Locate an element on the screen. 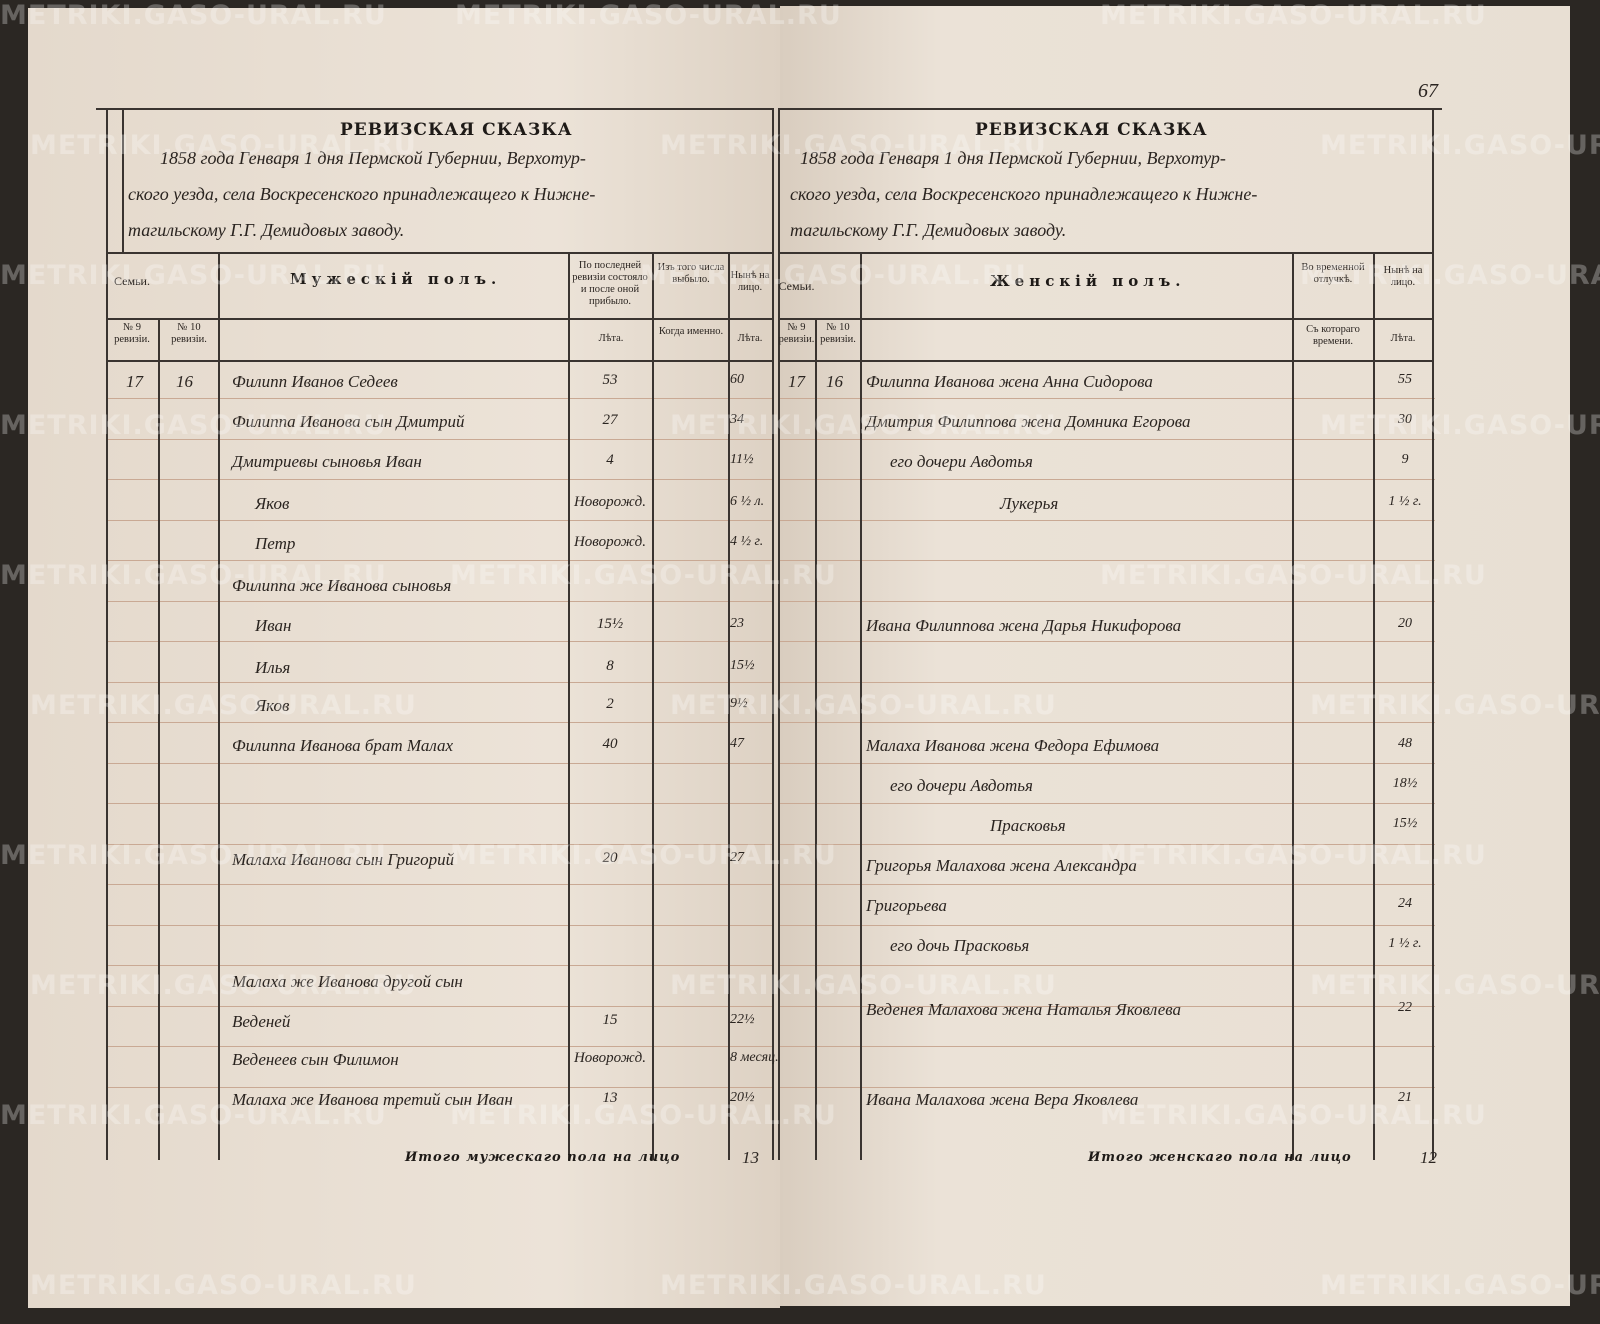  age-last-revision: 40 is located at coordinates (610, 744).